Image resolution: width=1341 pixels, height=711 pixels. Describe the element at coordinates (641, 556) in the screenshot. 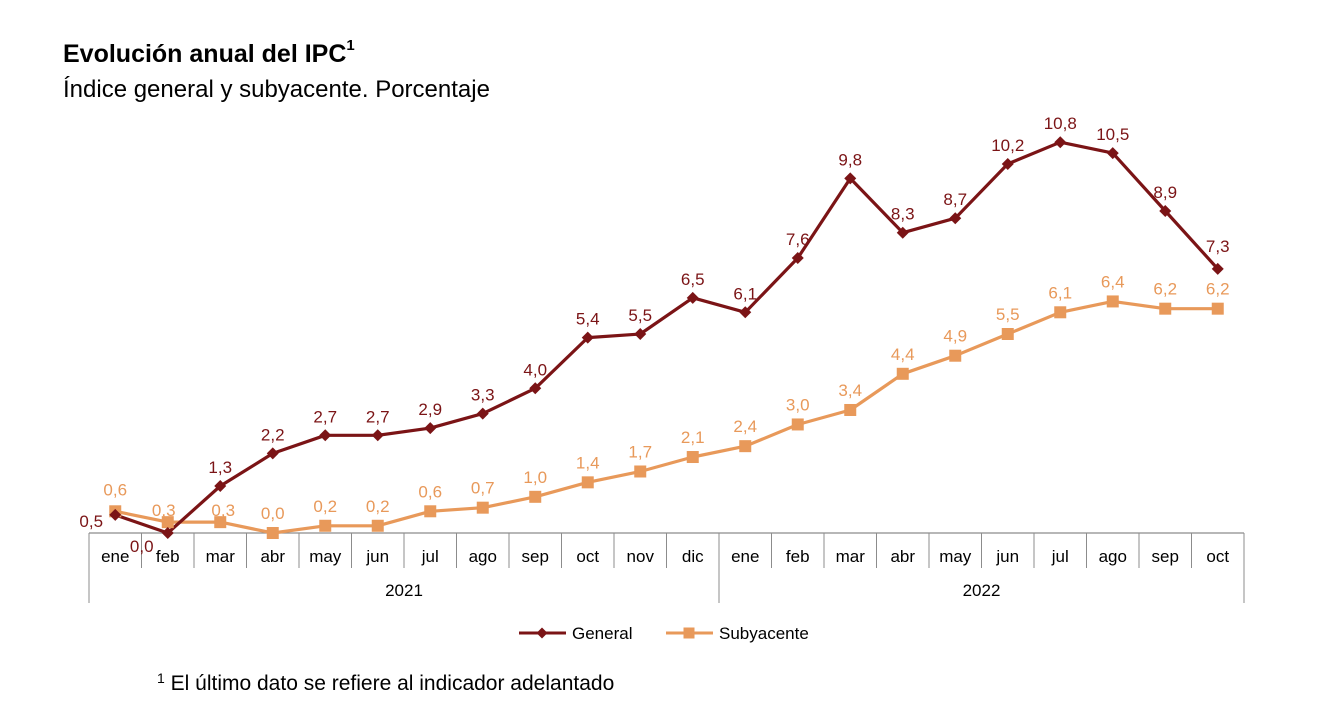

I see `x-tick-label: nov` at that location.